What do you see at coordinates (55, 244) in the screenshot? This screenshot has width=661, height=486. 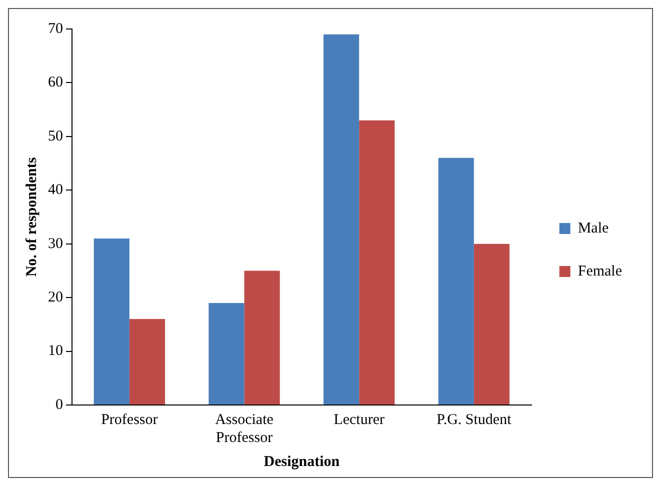 I see `y-tick-label: 30` at bounding box center [55, 244].